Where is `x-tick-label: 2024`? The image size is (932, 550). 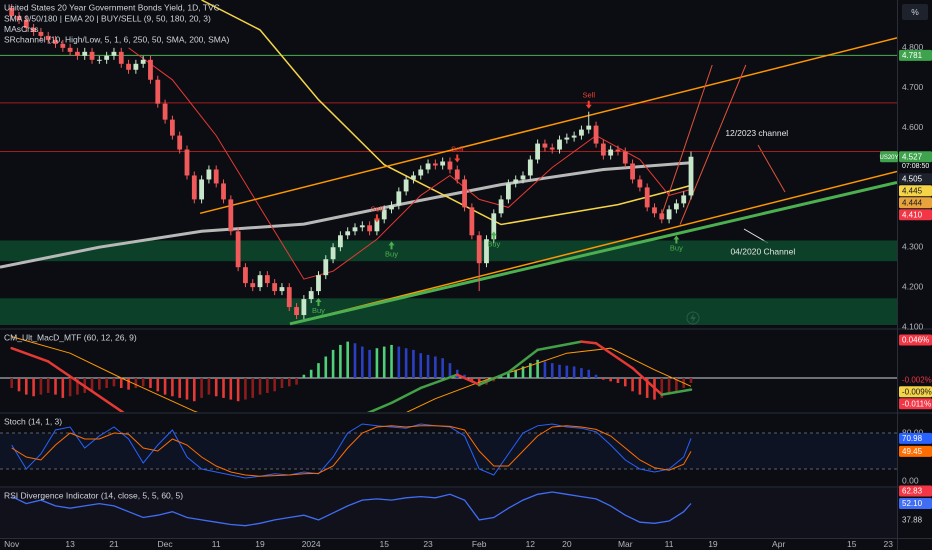
x-tick-label: 2024 is located at coordinates (311, 544).